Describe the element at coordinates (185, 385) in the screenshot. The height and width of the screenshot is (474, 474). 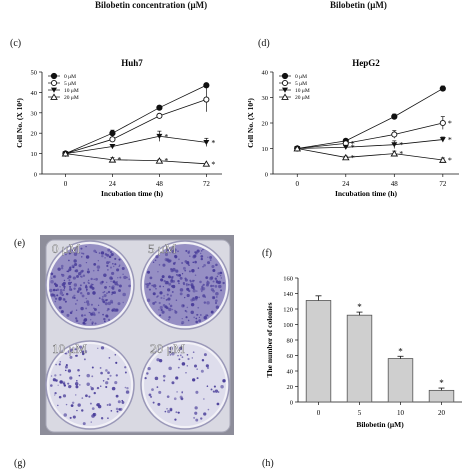
I see `well-stain` at that location.